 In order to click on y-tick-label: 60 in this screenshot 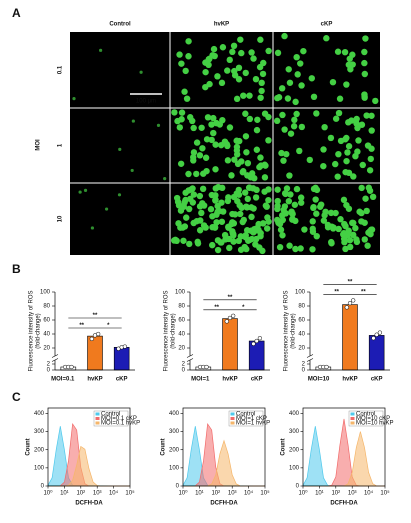, I will do `click(46, 321)`.